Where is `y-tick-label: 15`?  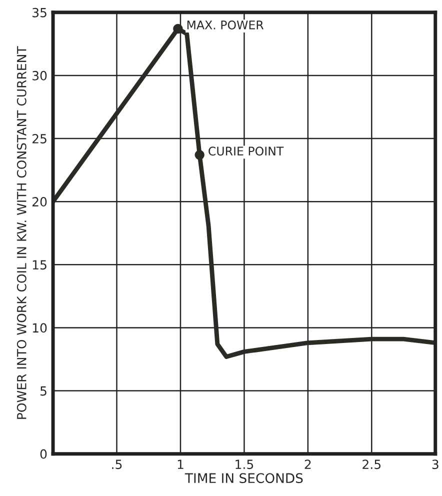 y-tick-label: 15 is located at coordinates (39, 265).